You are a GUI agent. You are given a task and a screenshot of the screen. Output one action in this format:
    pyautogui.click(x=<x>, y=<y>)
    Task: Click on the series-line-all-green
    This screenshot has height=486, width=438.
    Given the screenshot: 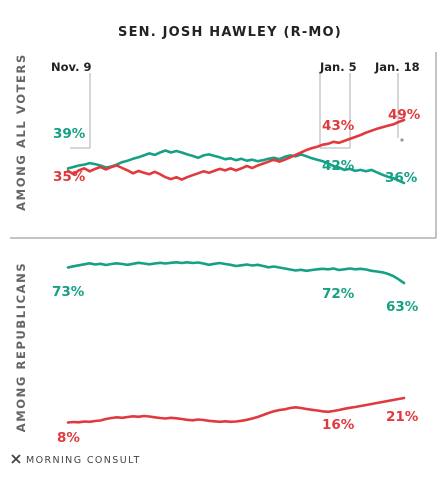 What is the action you would take?
    pyautogui.click(x=236, y=167)
    